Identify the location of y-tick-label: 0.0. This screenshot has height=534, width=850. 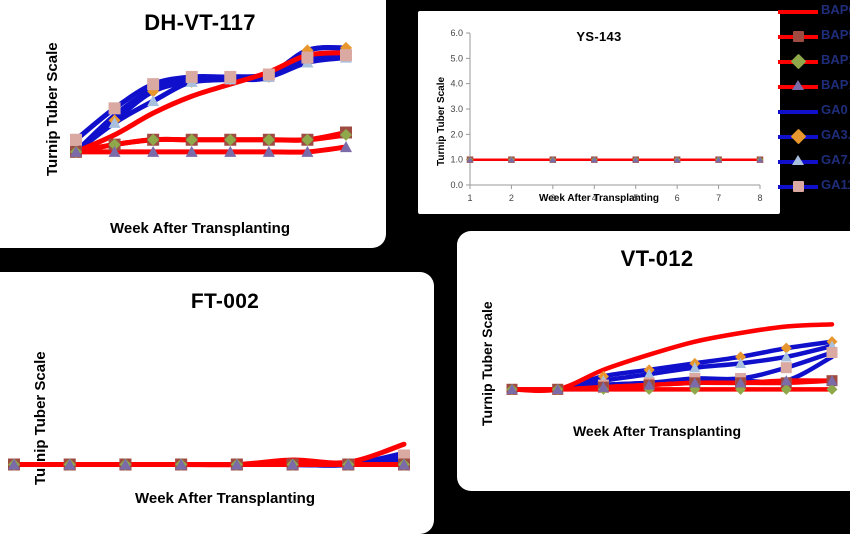
(456, 185).